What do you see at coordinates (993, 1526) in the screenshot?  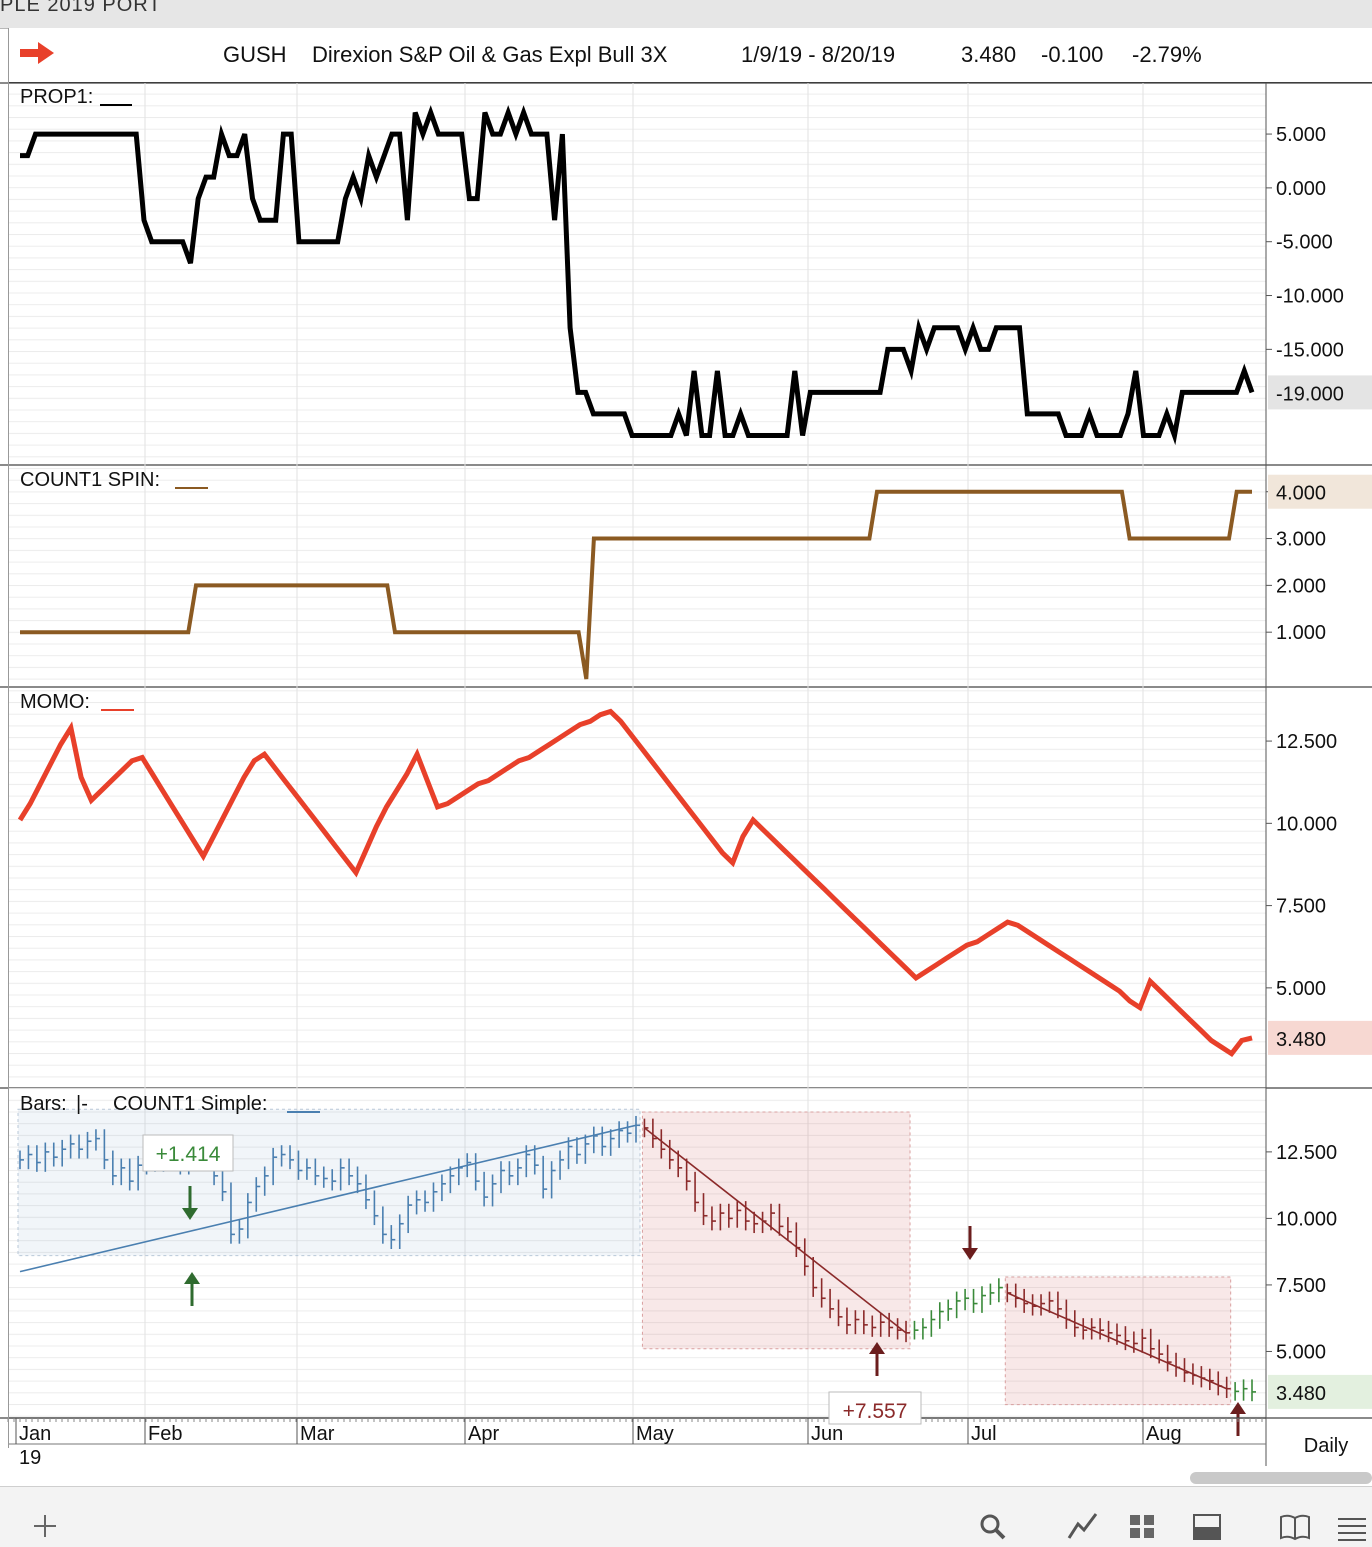 I see `search-icon` at bounding box center [993, 1526].